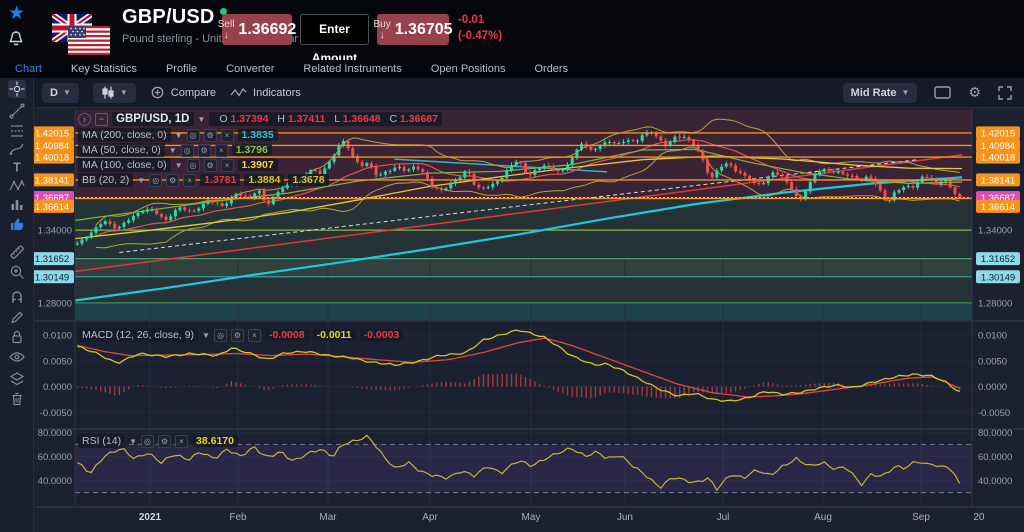 The width and height of the screenshot is (1024, 532). What do you see at coordinates (17, 149) in the screenshot?
I see `brush-tool-icon` at bounding box center [17, 149].